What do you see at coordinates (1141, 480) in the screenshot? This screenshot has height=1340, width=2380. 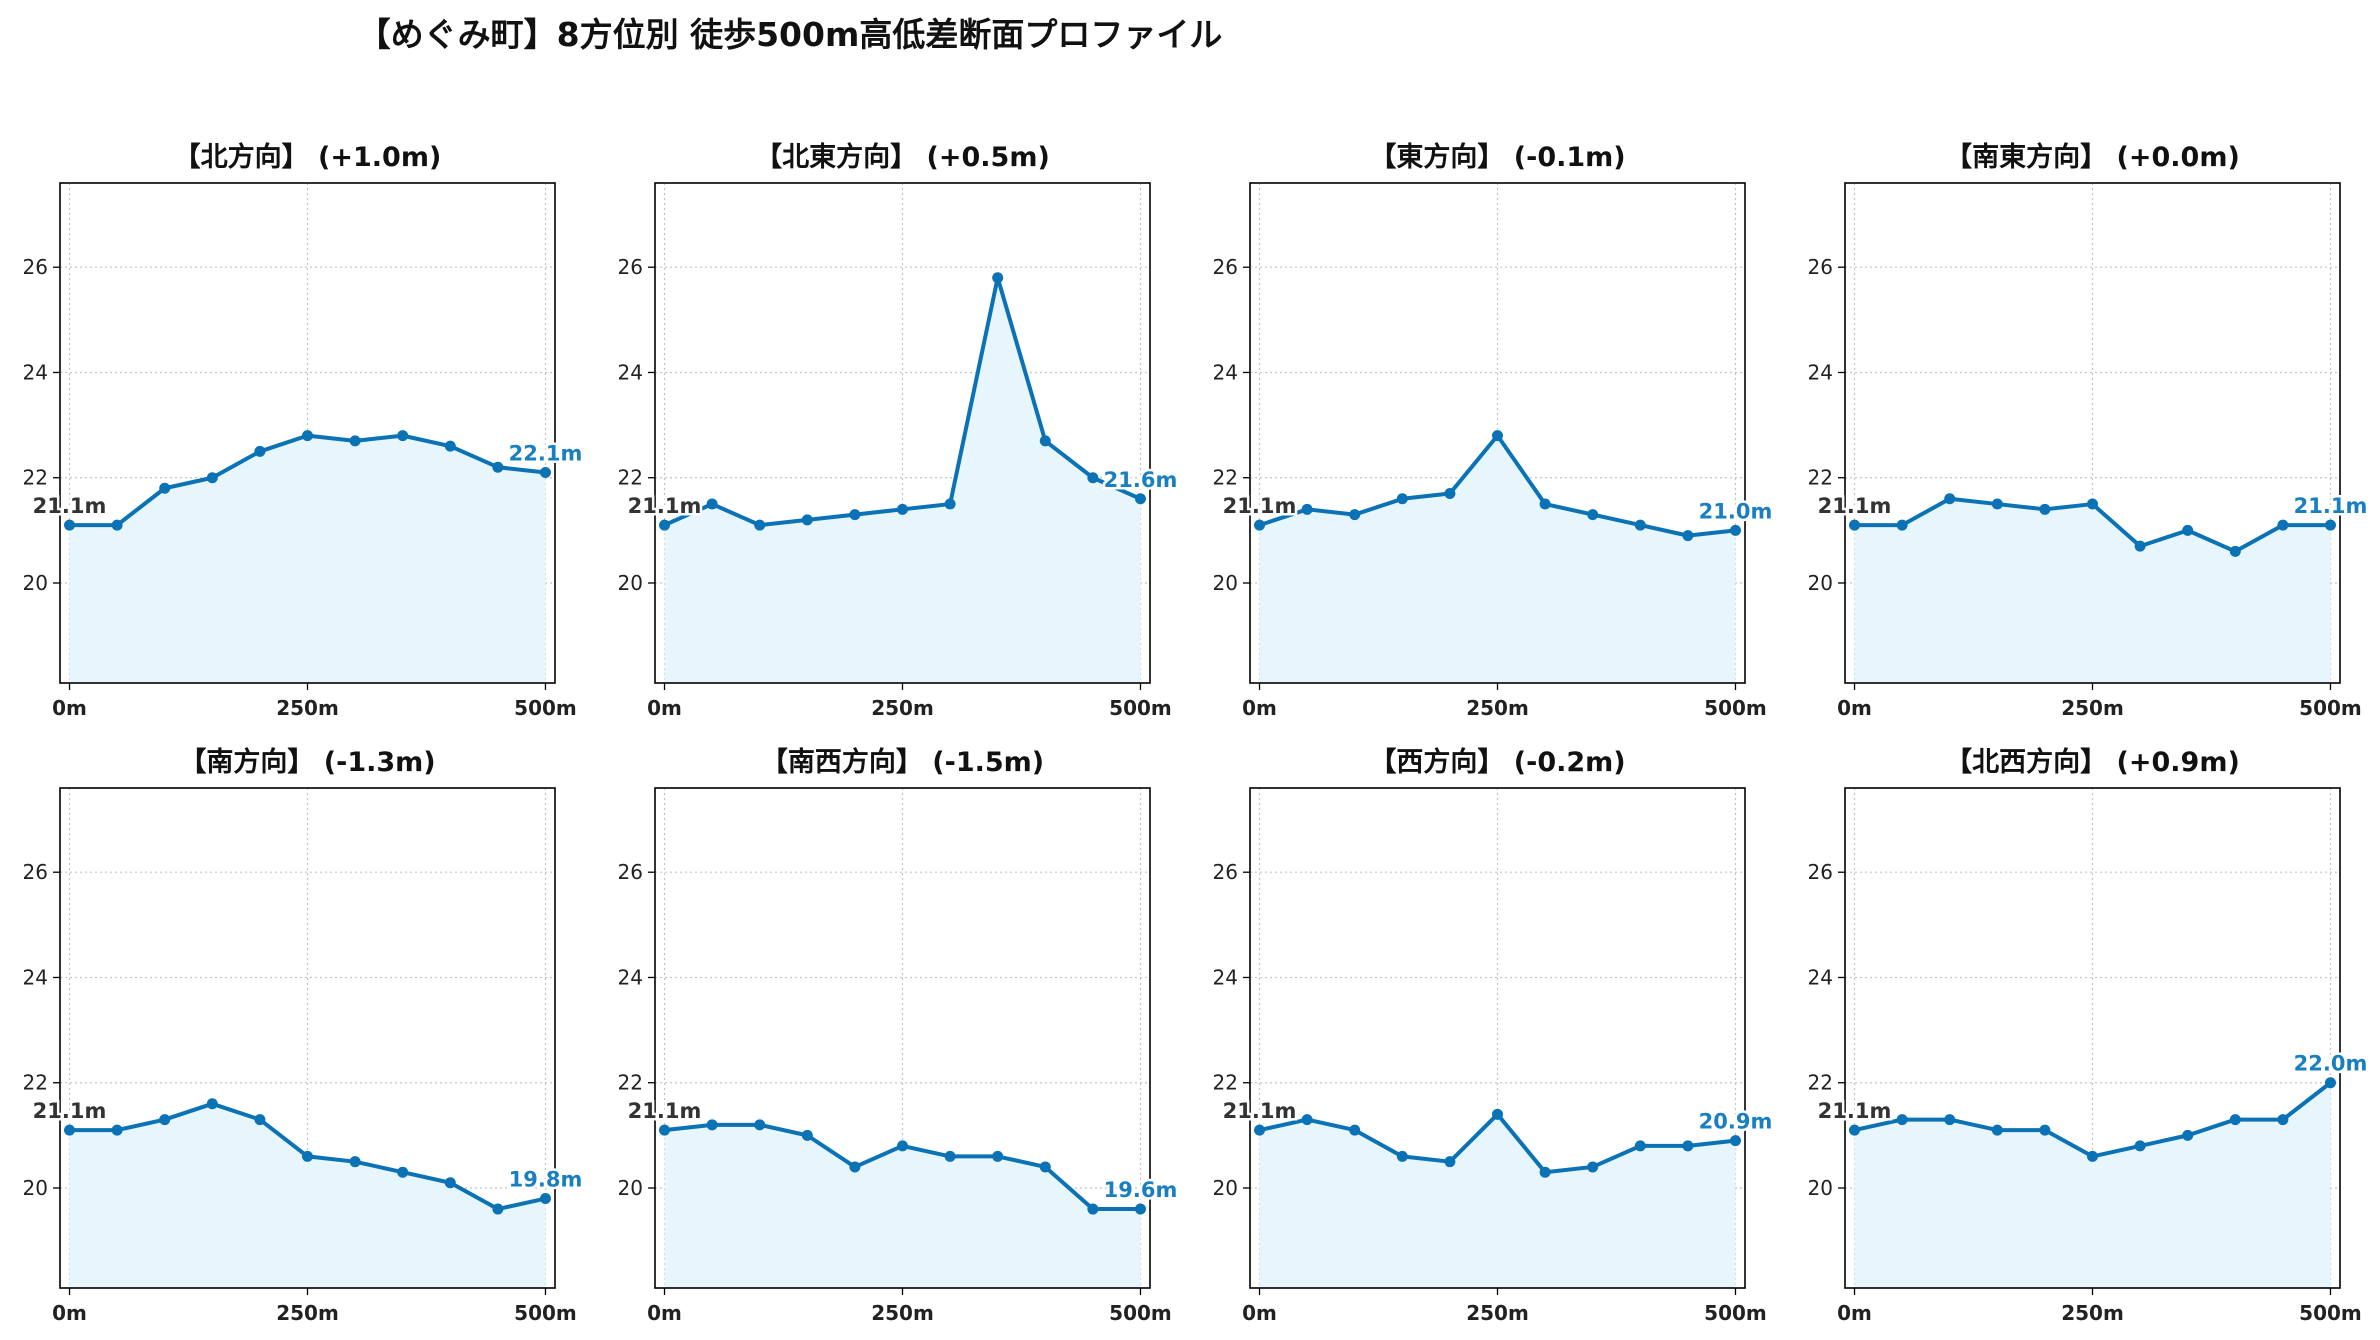 I see `end-elevation-label: 21.6m` at bounding box center [1141, 480].